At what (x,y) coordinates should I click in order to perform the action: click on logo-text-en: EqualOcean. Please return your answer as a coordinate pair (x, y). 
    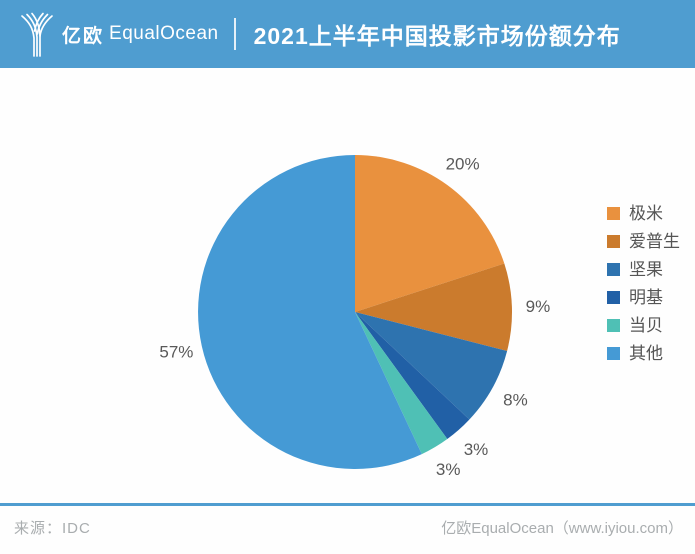
    Looking at the image, I should click on (164, 33).